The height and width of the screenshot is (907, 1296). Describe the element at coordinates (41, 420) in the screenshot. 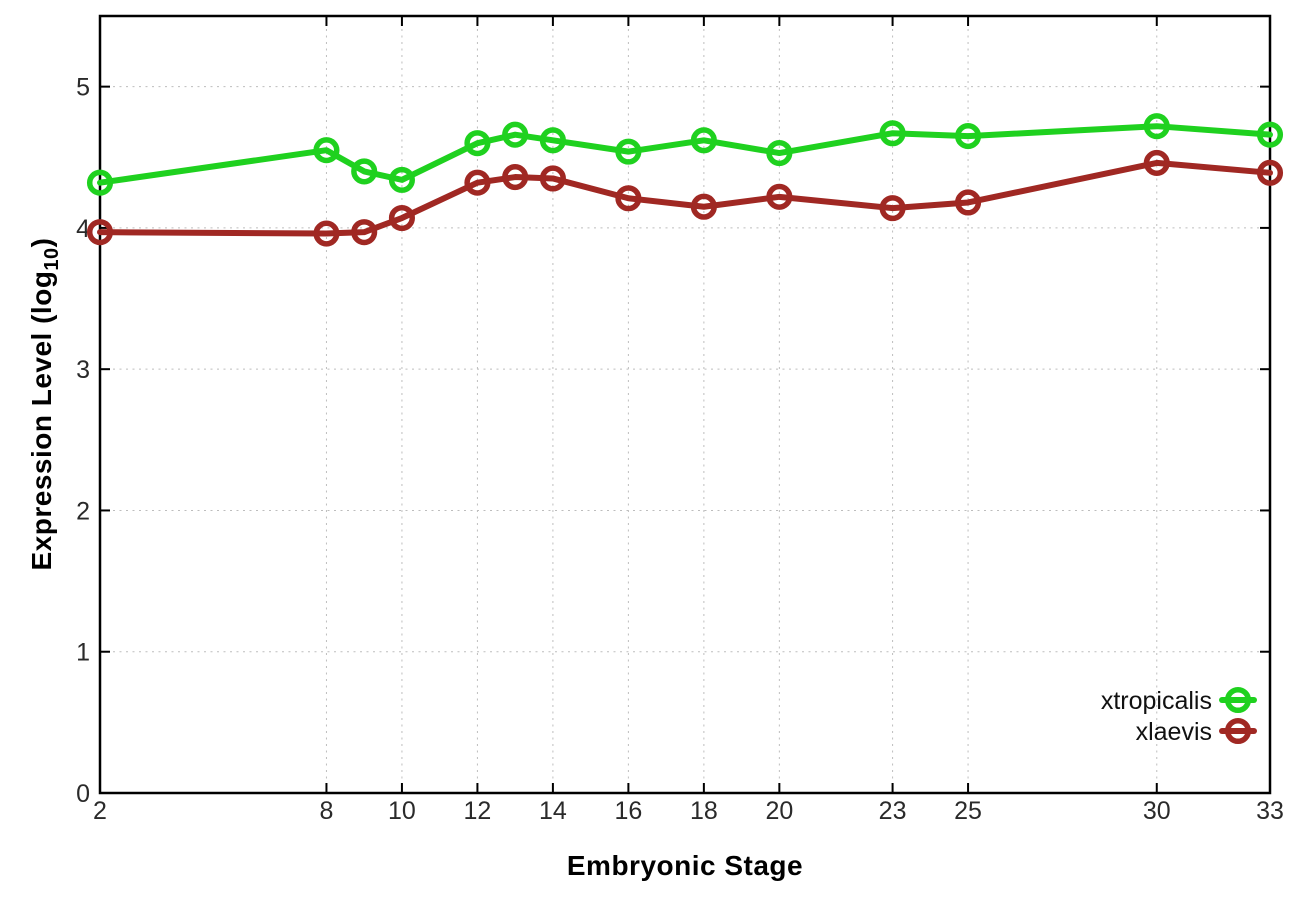

I see `y-axis-title-text: Expression Level (log` at that location.